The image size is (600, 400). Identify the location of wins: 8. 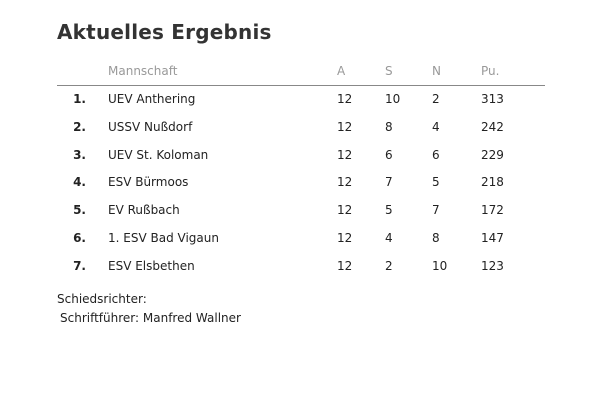
(389, 126).